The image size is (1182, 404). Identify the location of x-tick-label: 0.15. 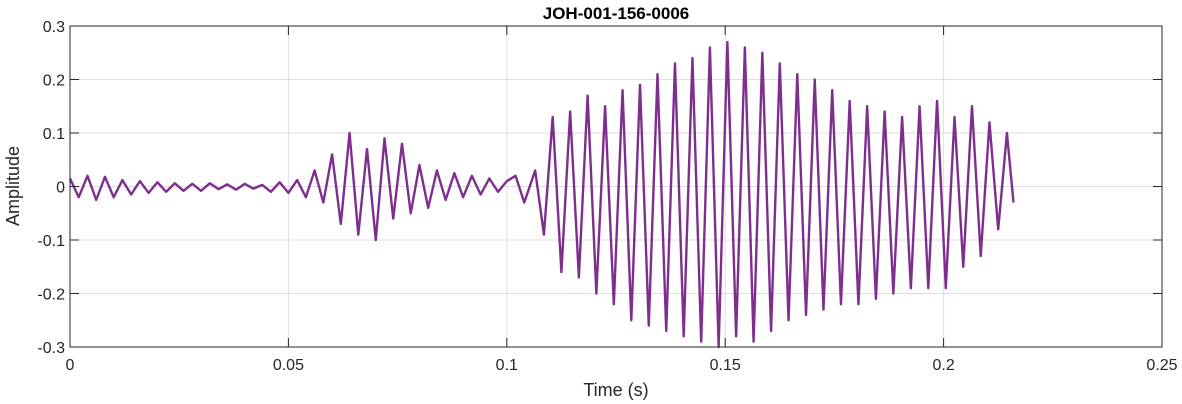
(725, 365).